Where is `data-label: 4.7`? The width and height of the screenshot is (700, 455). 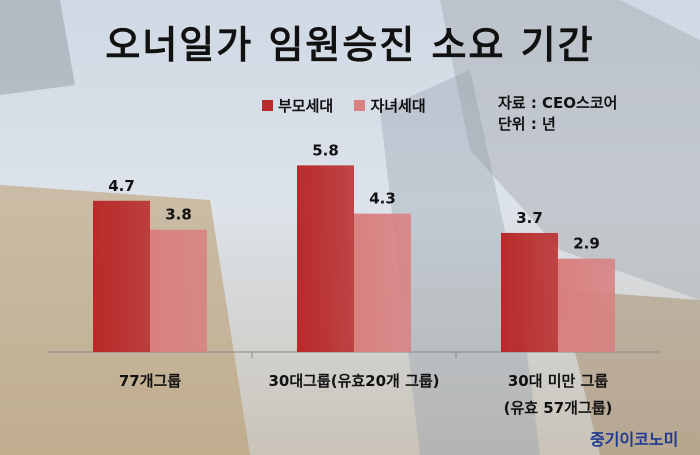
data-label: 4.7 is located at coordinates (121, 186).